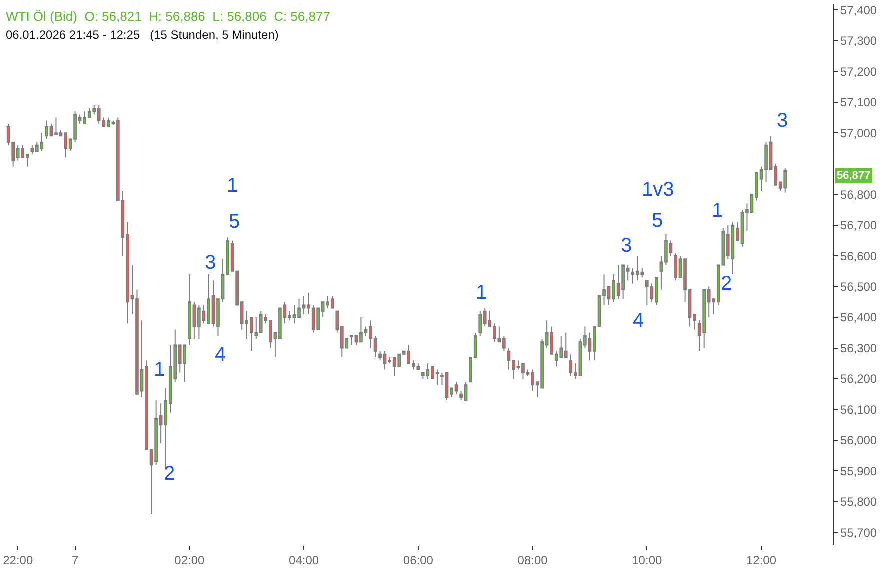  Describe the element at coordinates (533, 560) in the screenshot. I see `x-tick-label: 08:00` at that location.